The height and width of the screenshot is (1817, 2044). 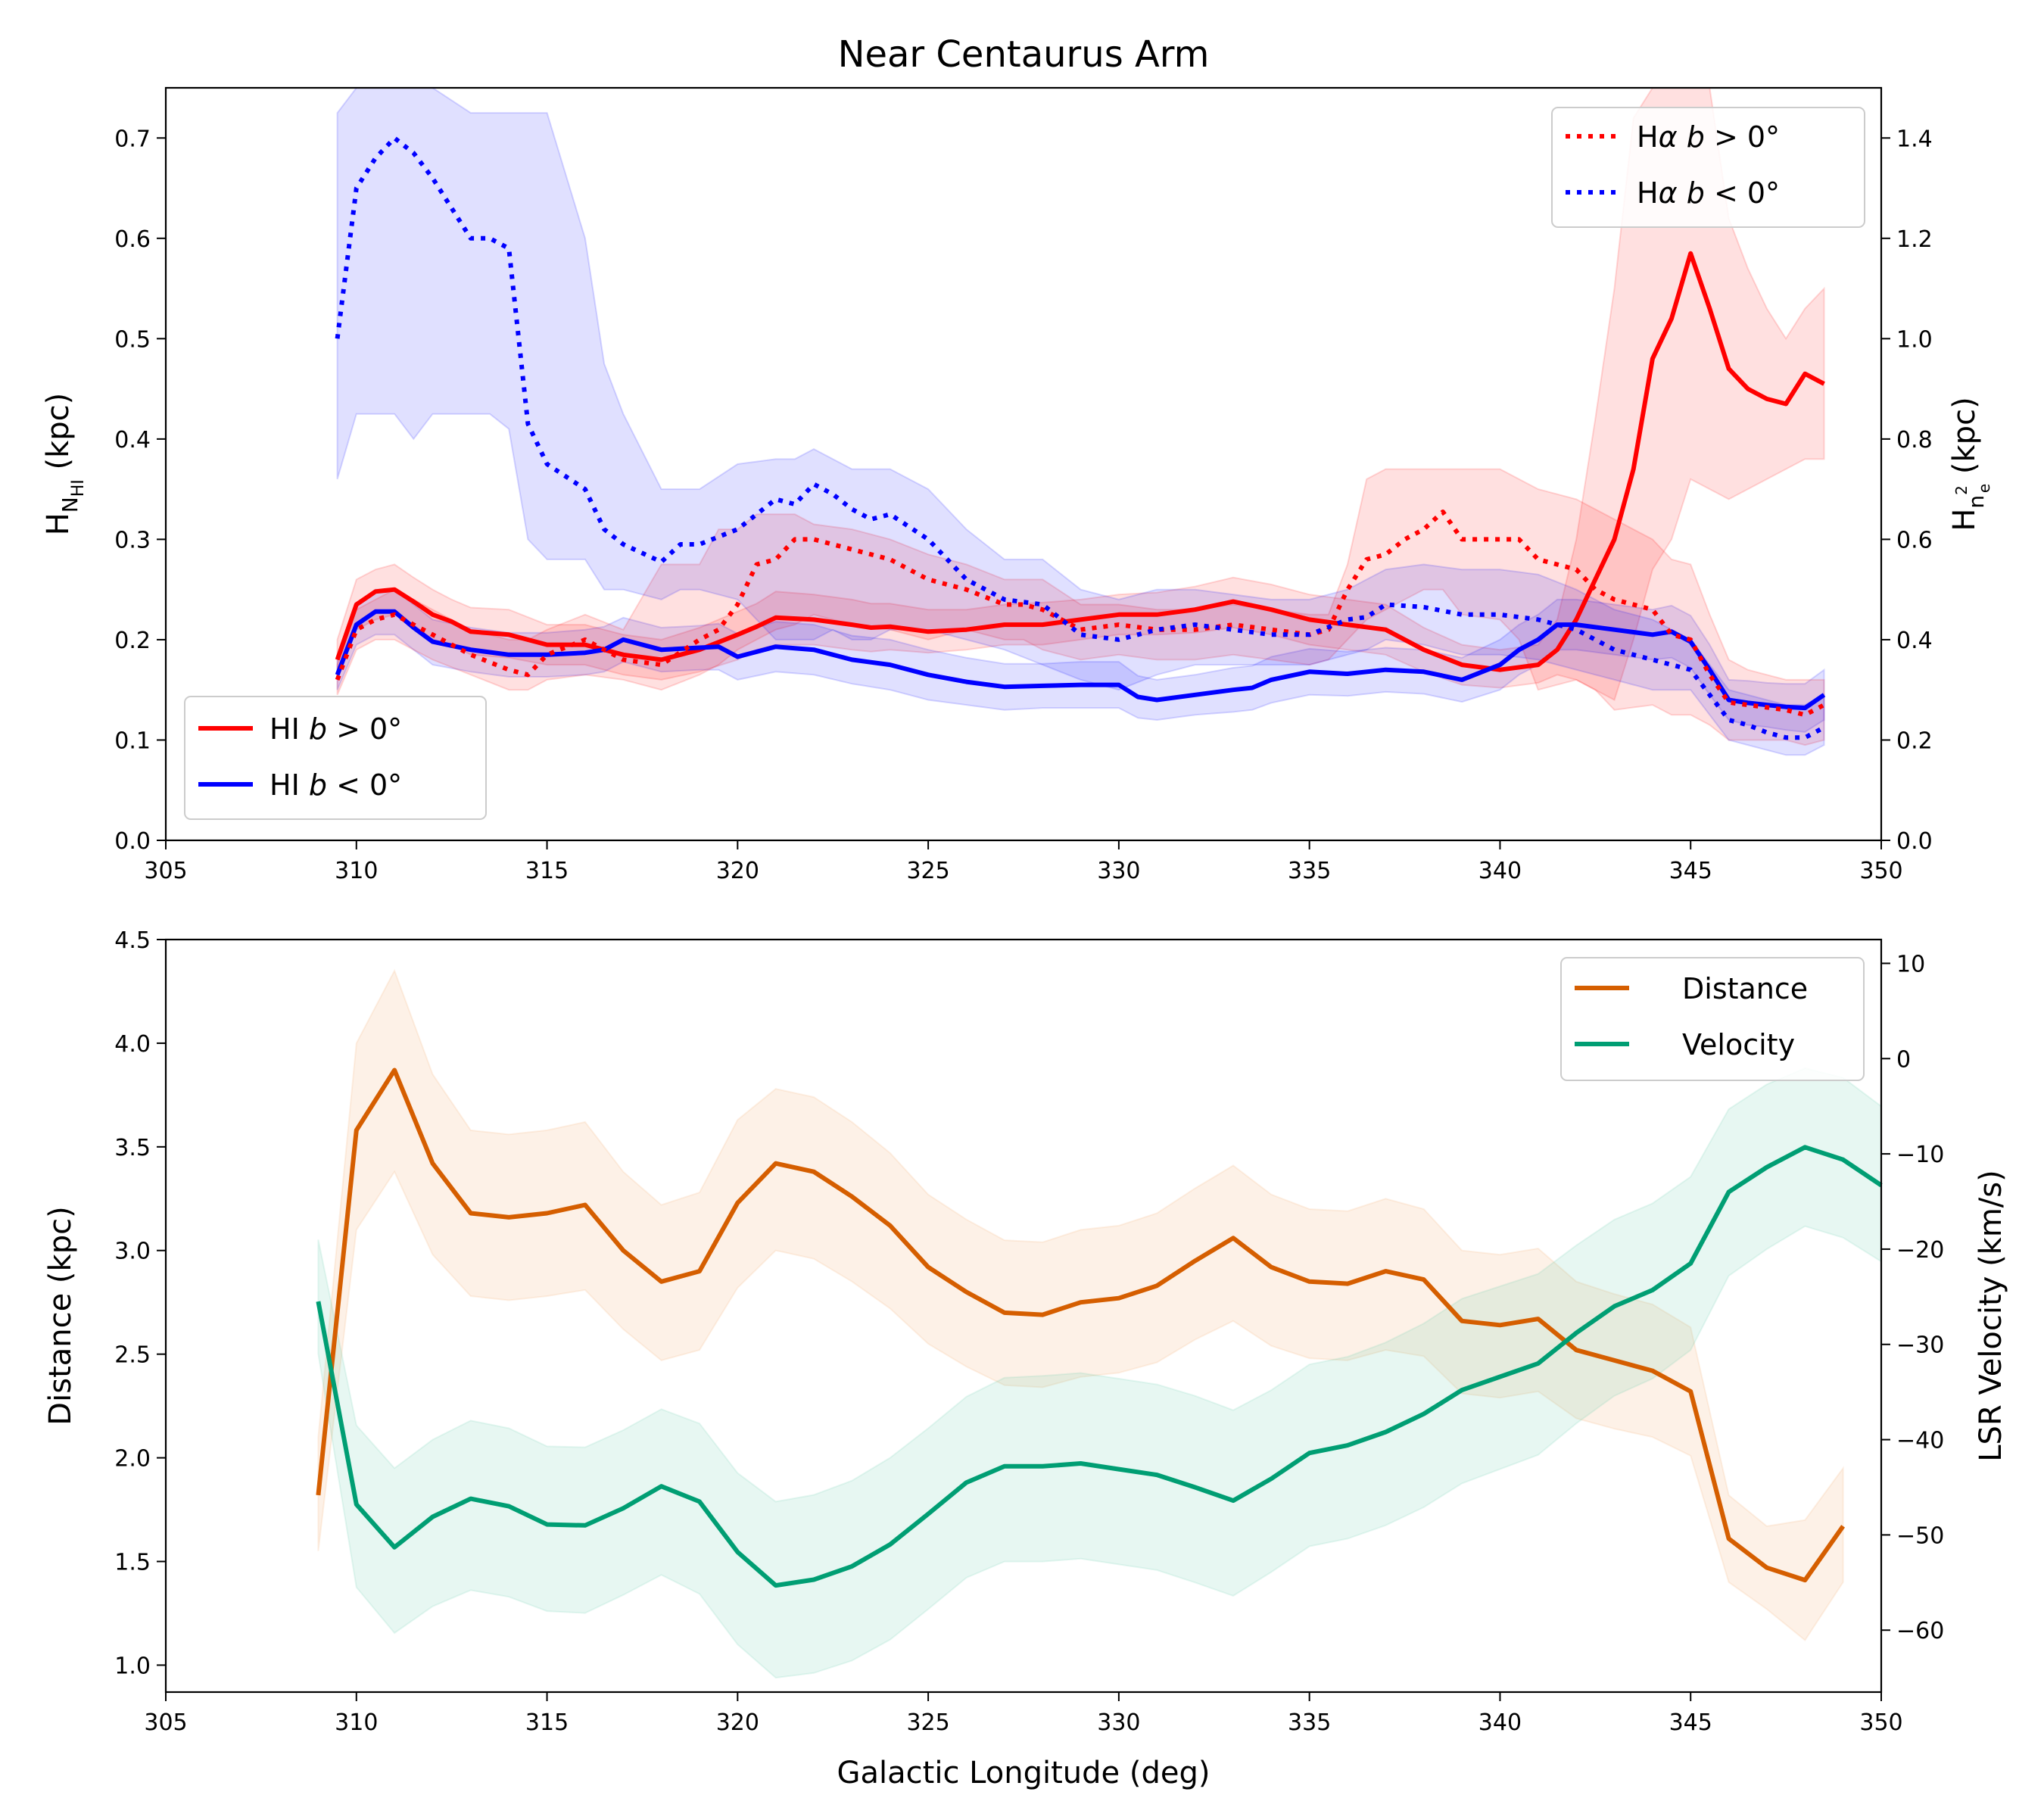 What do you see at coordinates (140, 490) in the screenshot?
I see `top-y-ticks-left: 0.0 0.1 0.2 0.3 0.4 0.5 0.6 0.7` at bounding box center [140, 490].